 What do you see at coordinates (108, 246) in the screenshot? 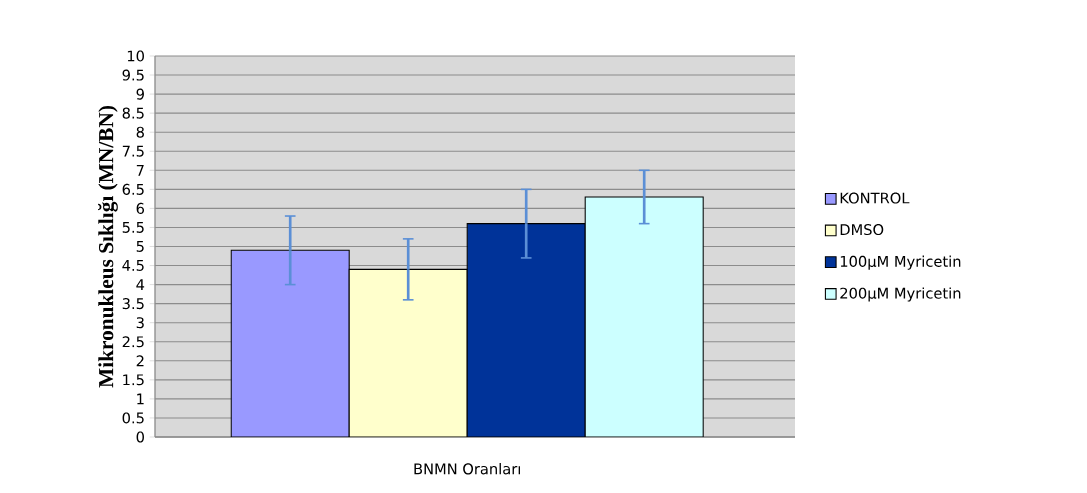
I see `y-axis-title: Mikronukleus Sıklığı (MN/BN)` at bounding box center [108, 246].